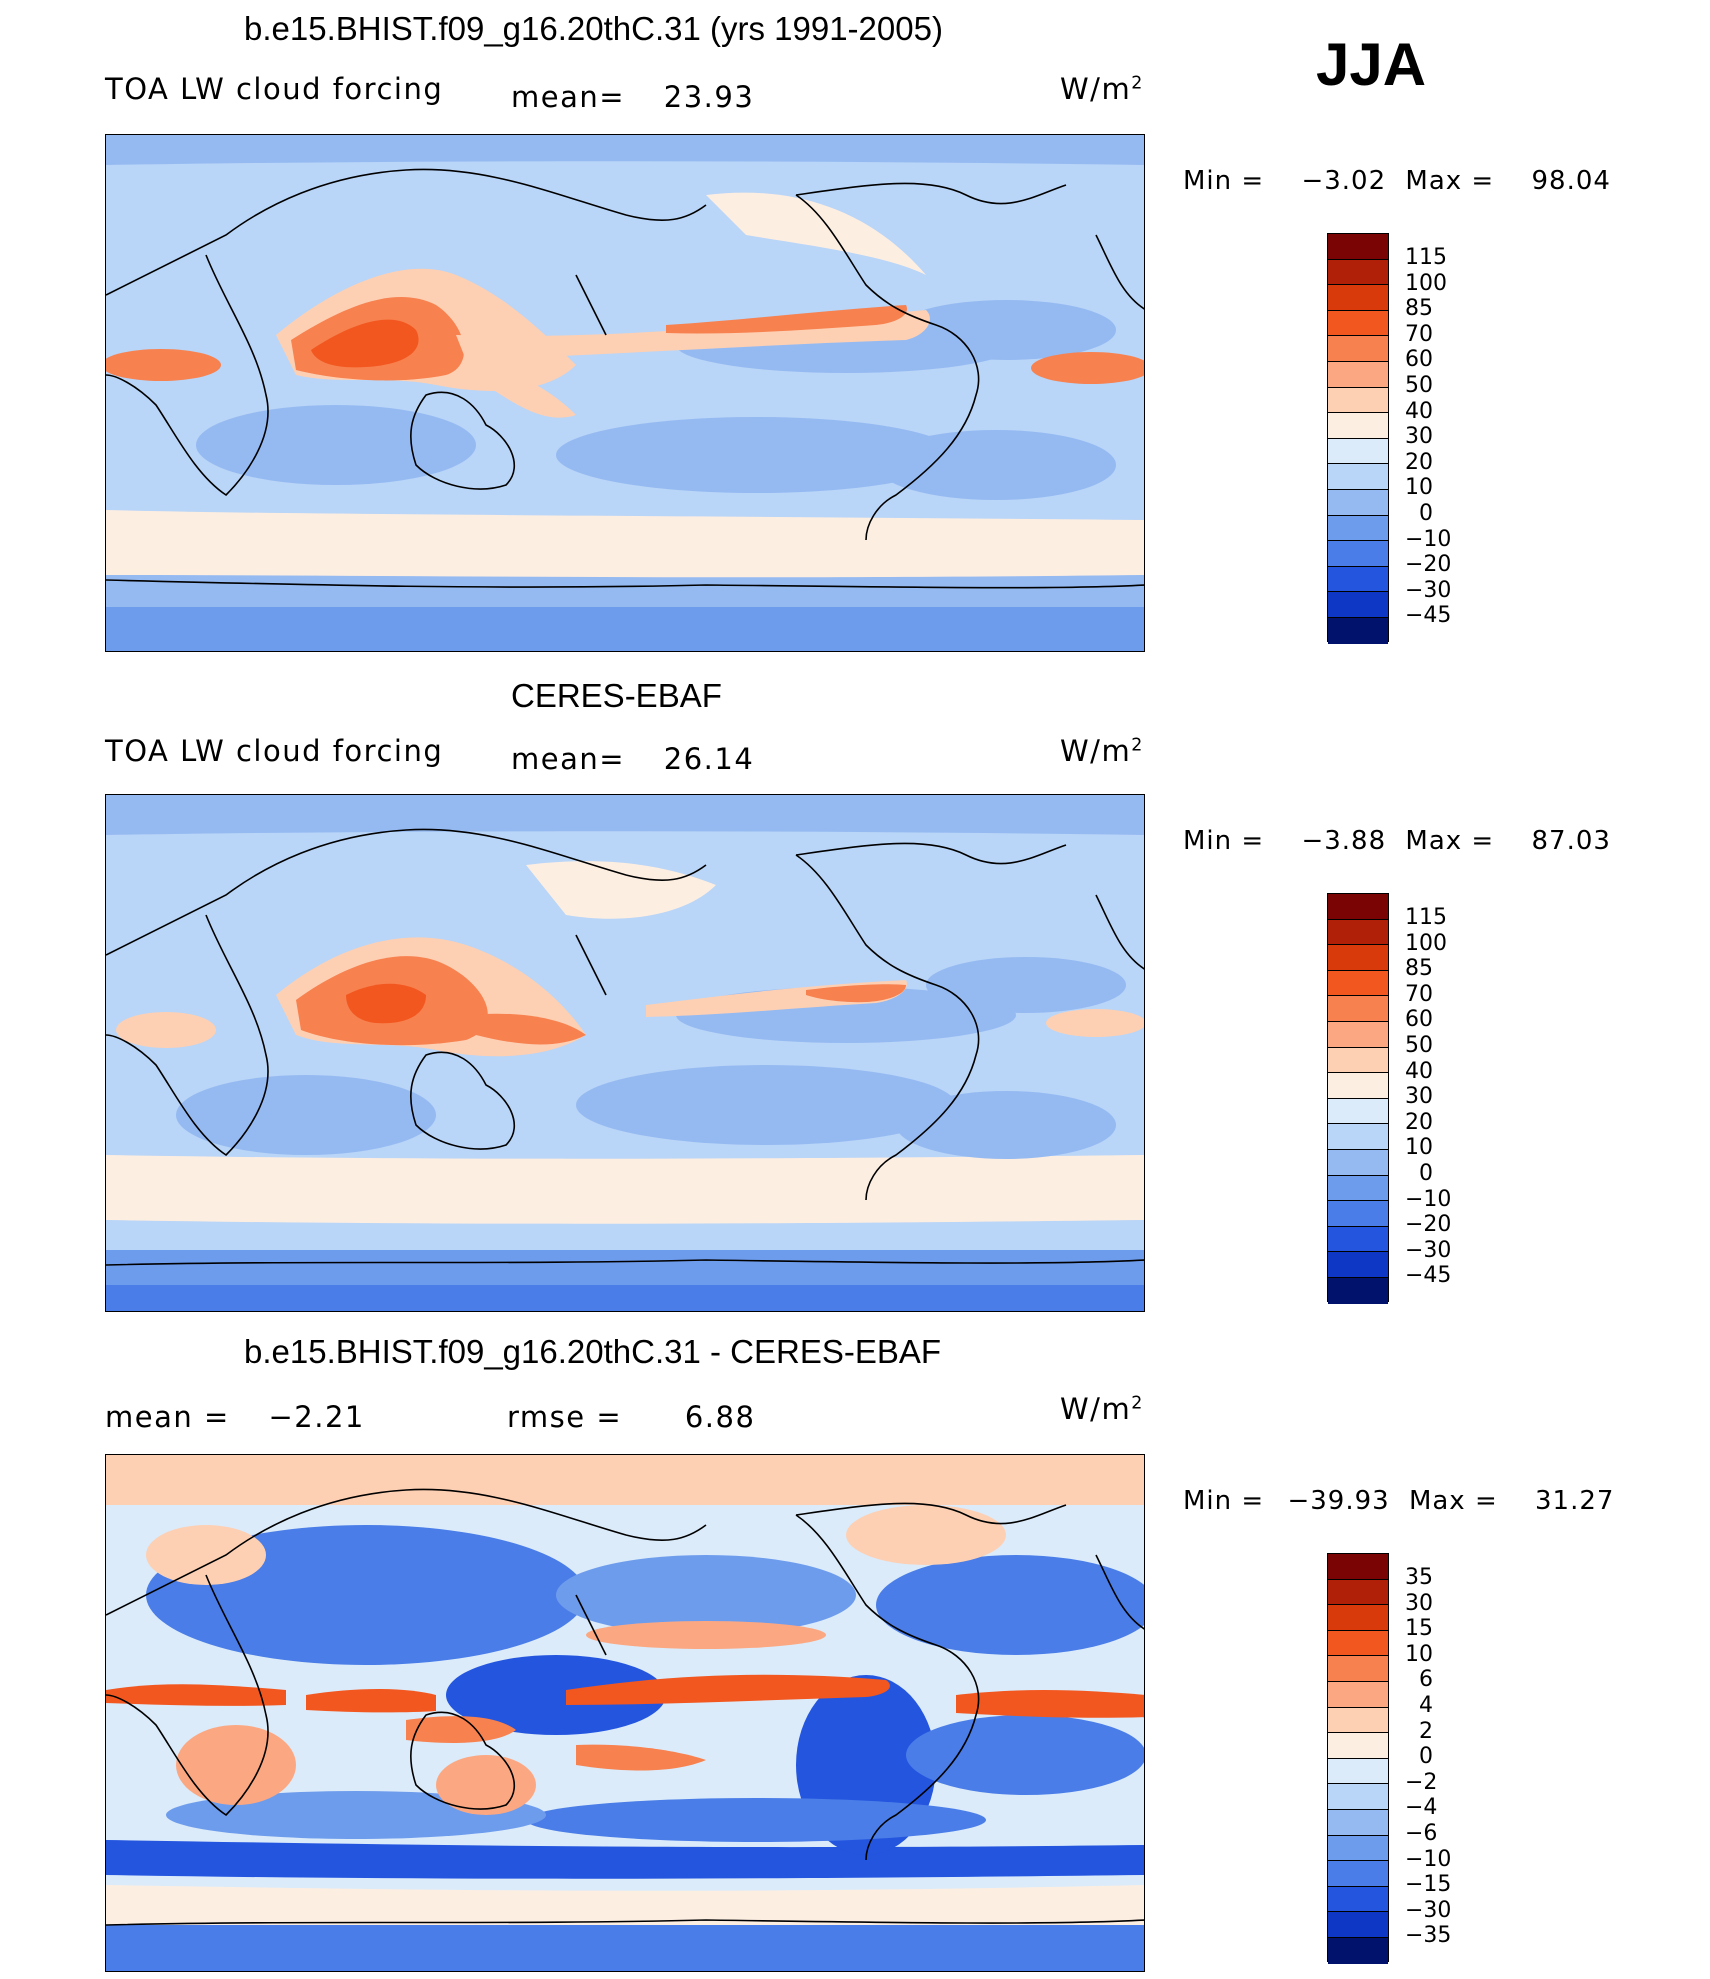  I want to click on panel2-minmax: Min = −3.88 Max = 87.03, so click(1397, 841).